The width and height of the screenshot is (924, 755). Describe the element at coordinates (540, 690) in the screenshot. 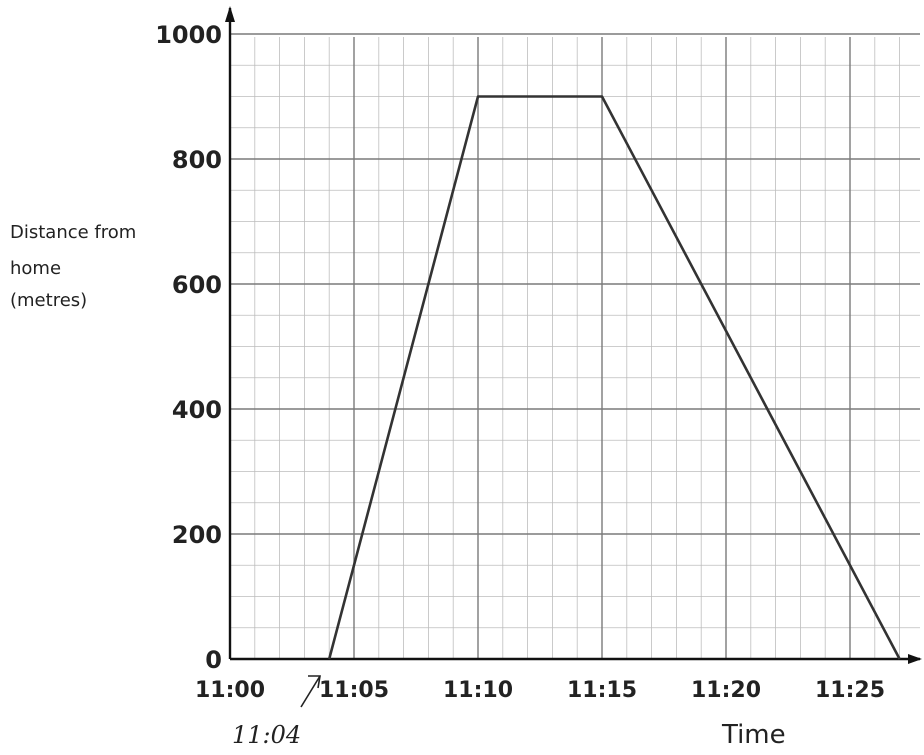

I see `x-tick-labels: 11:00 11:05 11:10 11:15 11:20 11:25` at that location.